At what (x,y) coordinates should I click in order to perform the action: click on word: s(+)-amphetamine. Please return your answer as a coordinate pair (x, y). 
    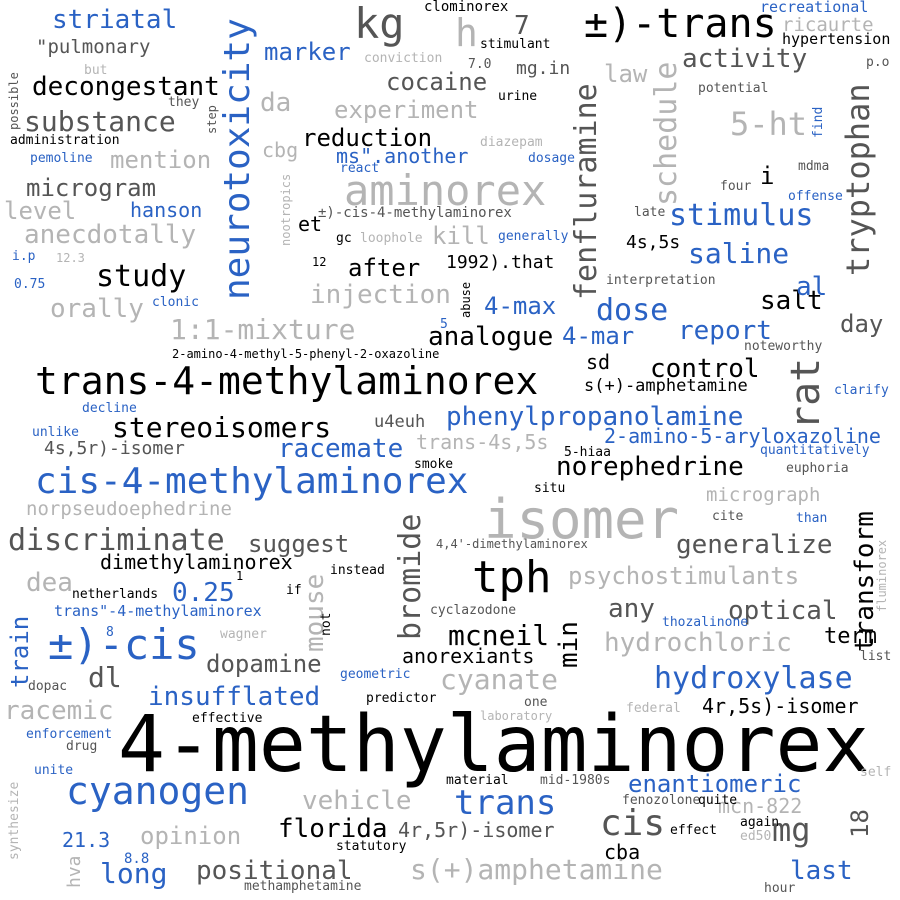
    Looking at the image, I should click on (666, 386).